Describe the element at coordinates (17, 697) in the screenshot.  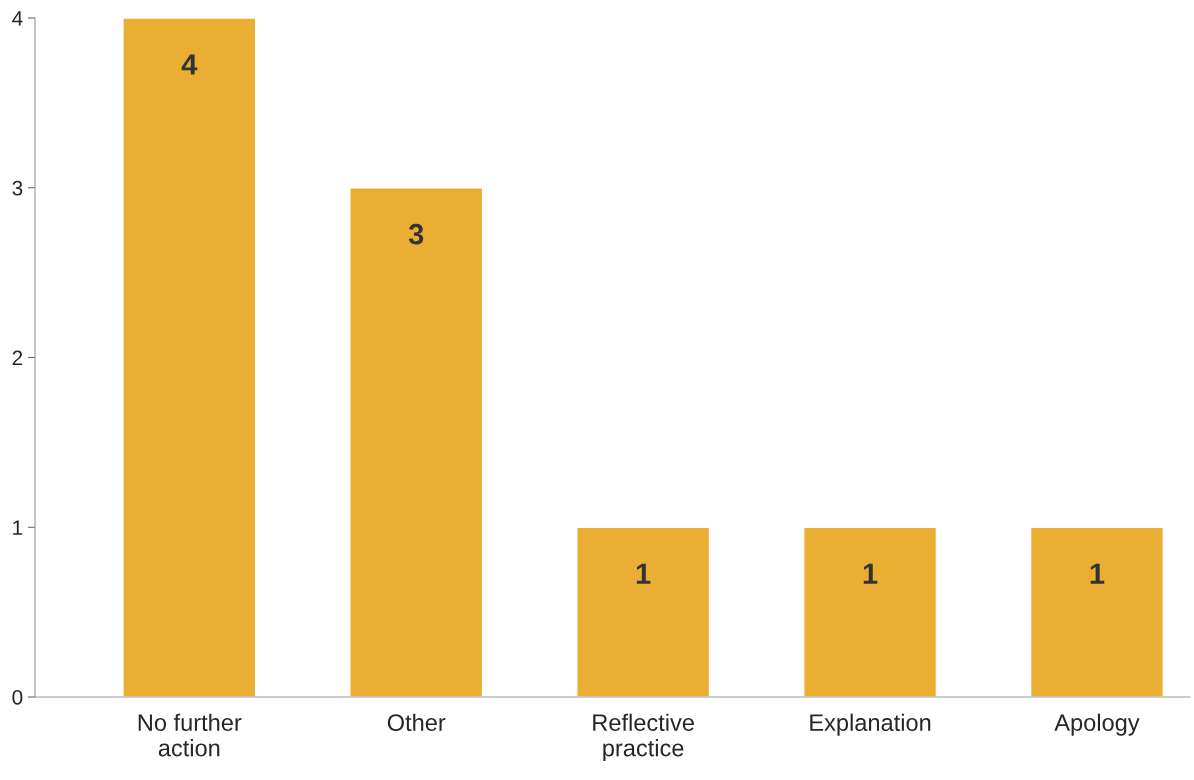
I see `y-tick-label: 0` at that location.